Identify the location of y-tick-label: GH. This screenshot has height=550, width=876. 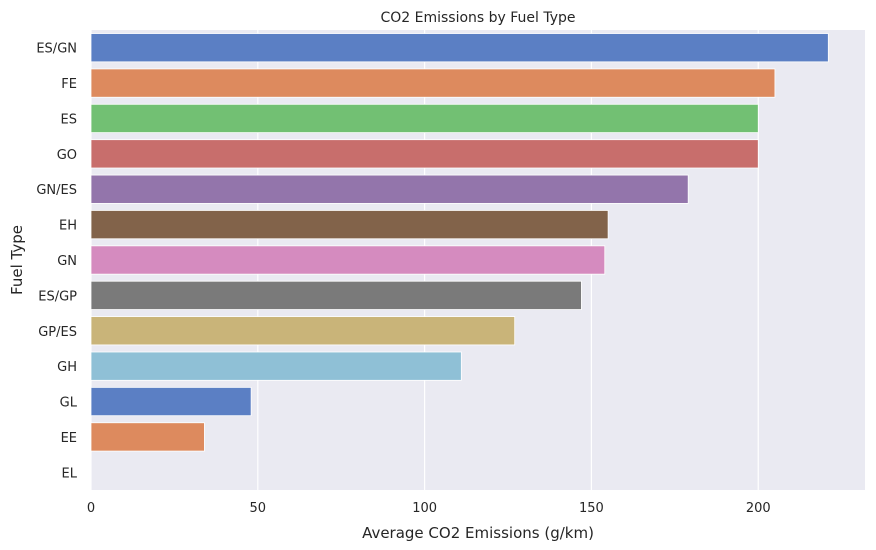
(67, 367).